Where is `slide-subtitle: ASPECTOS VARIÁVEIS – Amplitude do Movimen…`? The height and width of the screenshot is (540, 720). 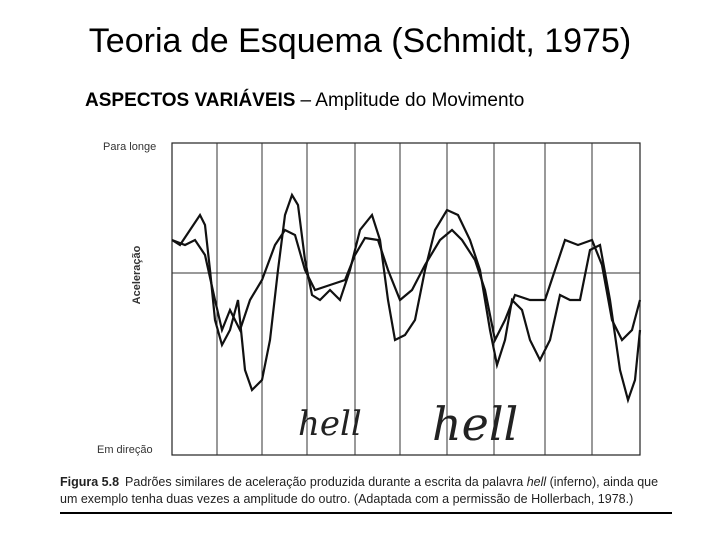
slide-subtitle: ASPECTOS VARIÁVEIS – Amplitude do Movimen… is located at coordinates (304, 101).